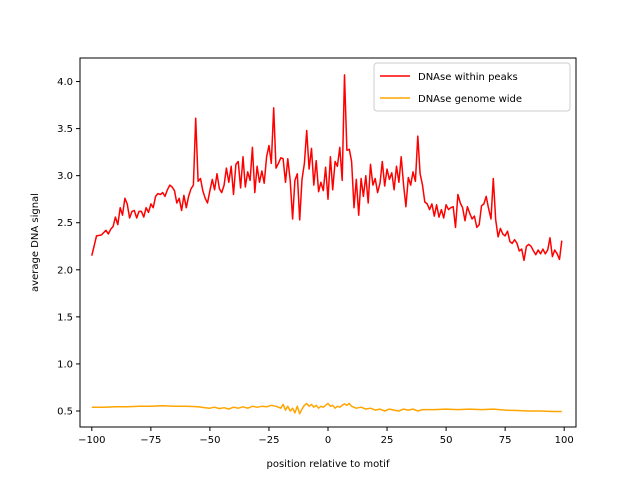 The width and height of the screenshot is (640, 480). I want to click on x-tick-label: −100, so click(91, 440).